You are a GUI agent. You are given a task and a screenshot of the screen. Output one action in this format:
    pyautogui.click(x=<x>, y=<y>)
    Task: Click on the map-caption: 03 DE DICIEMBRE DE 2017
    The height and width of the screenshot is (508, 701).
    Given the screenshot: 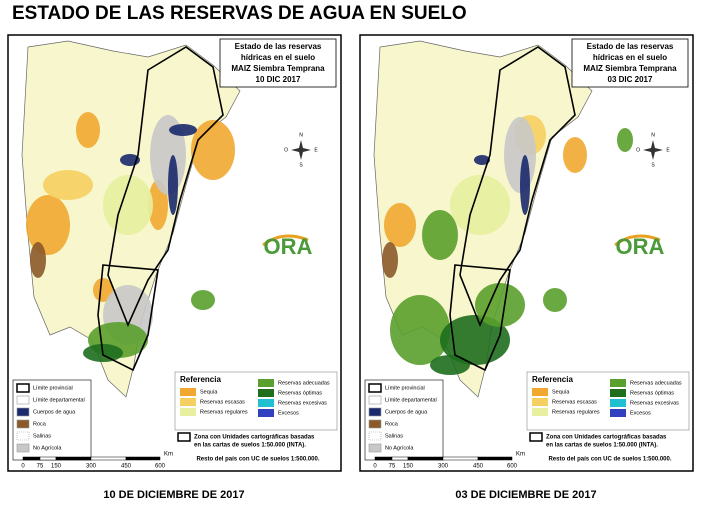 What is the action you would take?
    pyautogui.click(x=525, y=495)
    